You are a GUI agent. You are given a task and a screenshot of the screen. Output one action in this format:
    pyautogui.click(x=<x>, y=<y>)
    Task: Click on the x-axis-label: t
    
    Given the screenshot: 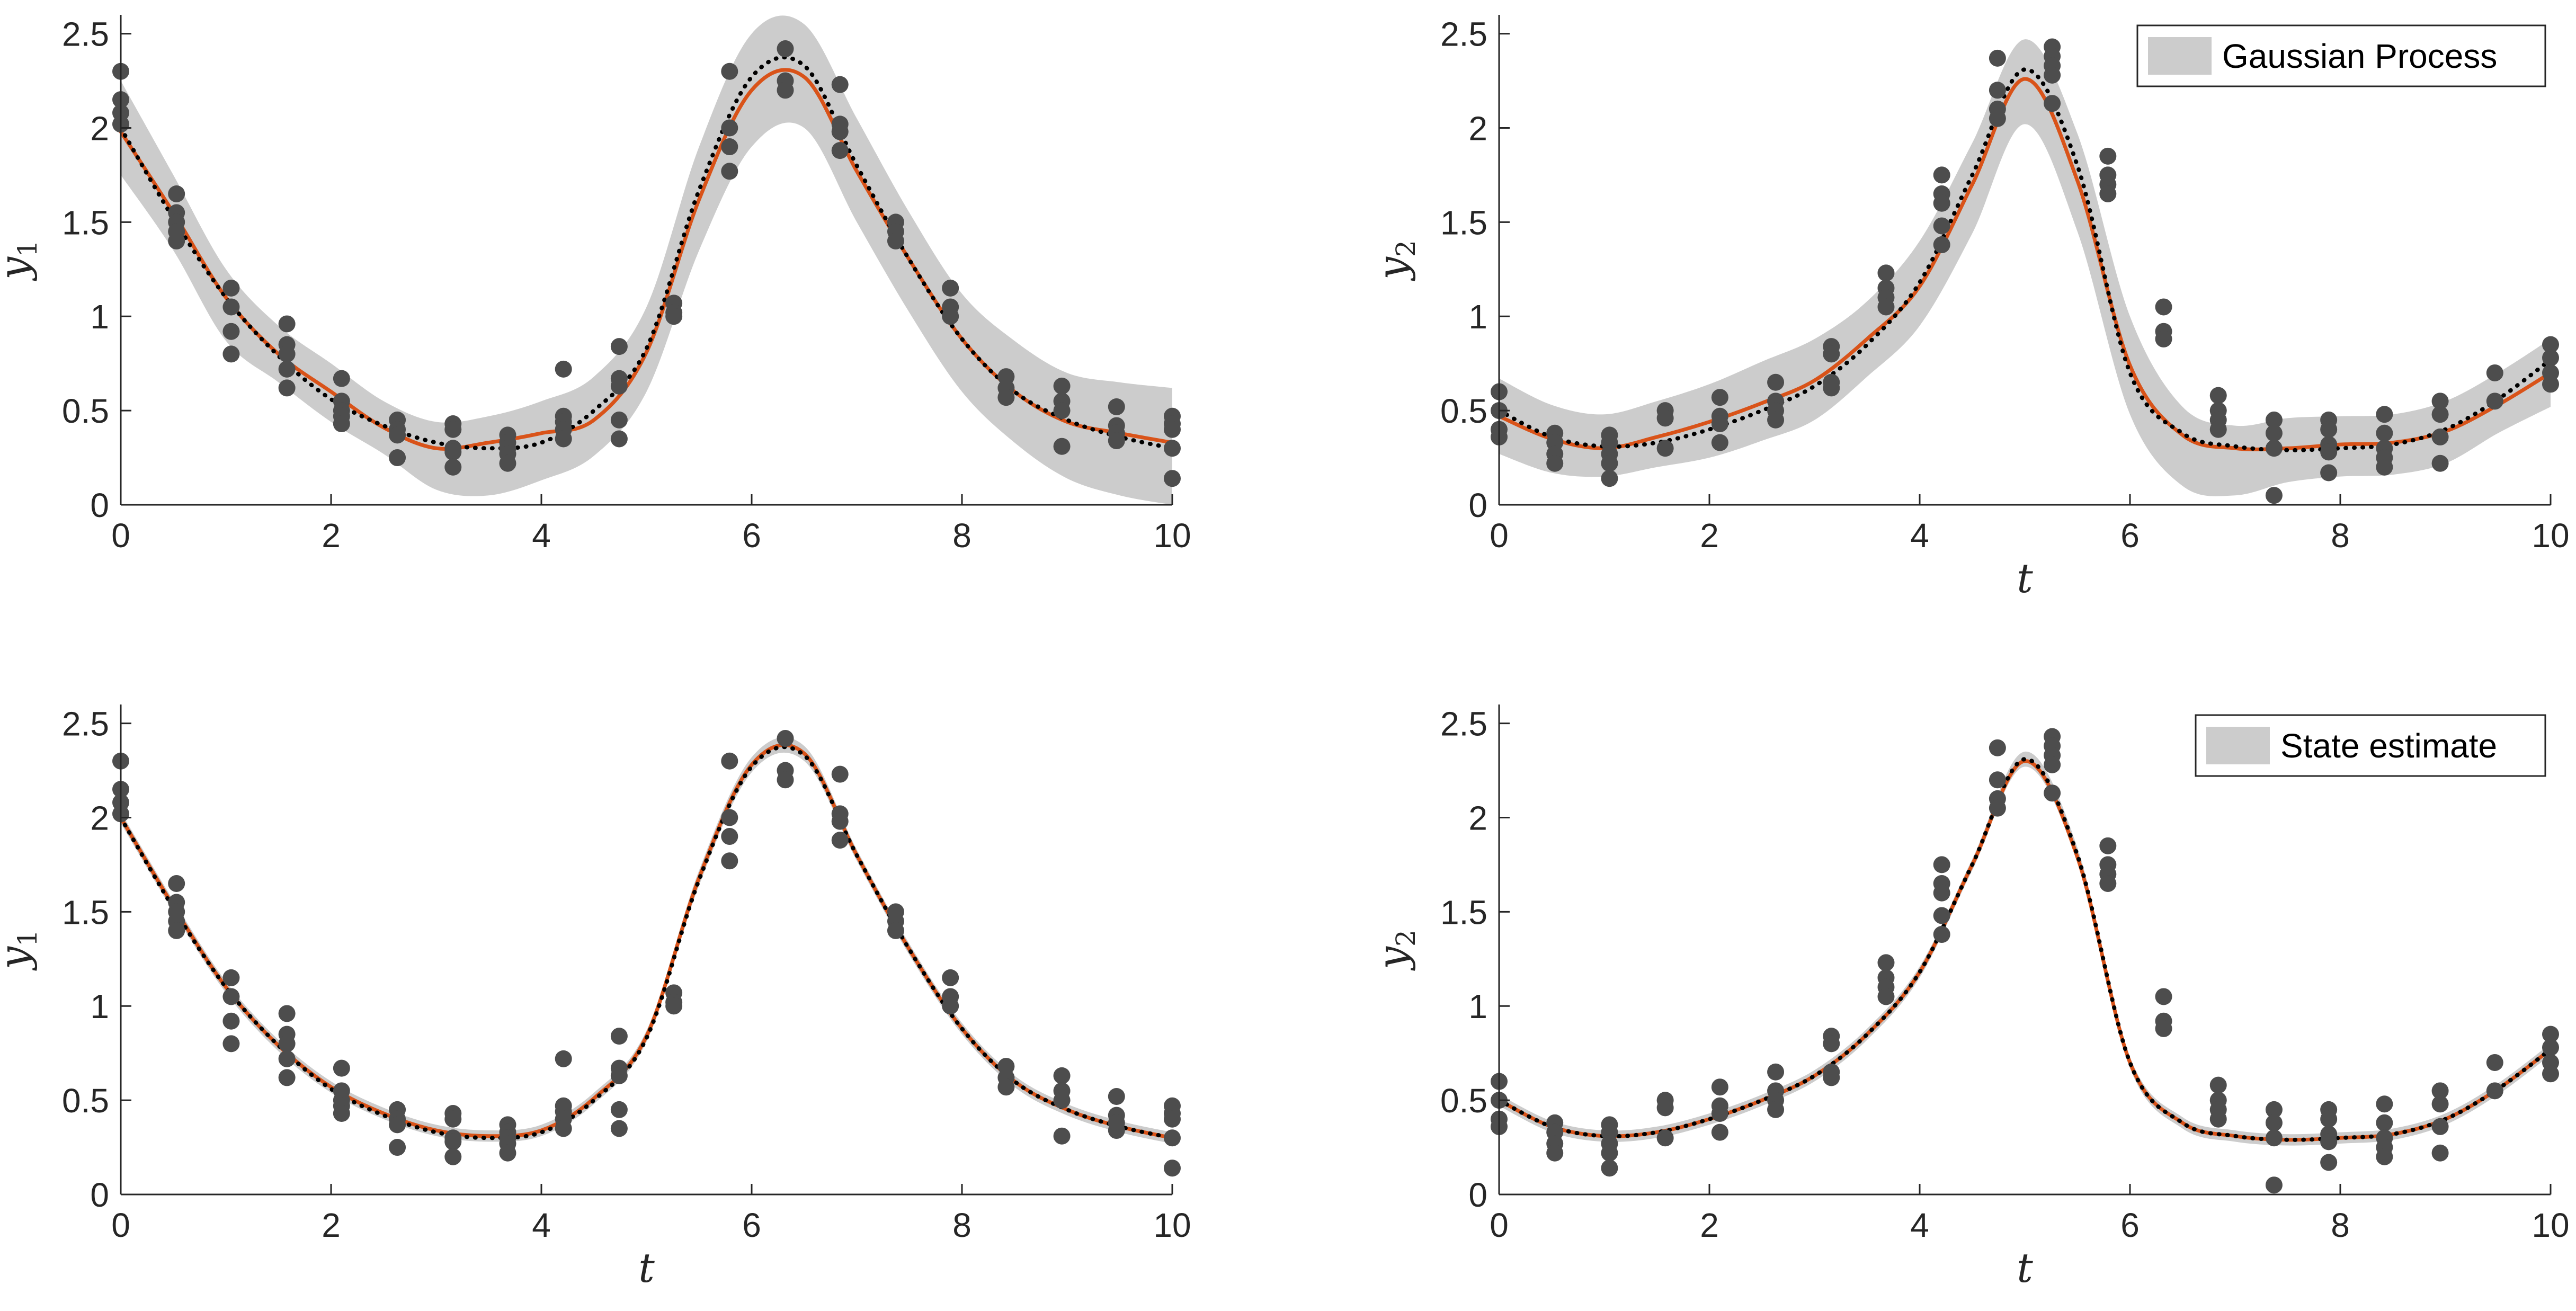 What is the action you would take?
    pyautogui.click(x=646, y=1267)
    